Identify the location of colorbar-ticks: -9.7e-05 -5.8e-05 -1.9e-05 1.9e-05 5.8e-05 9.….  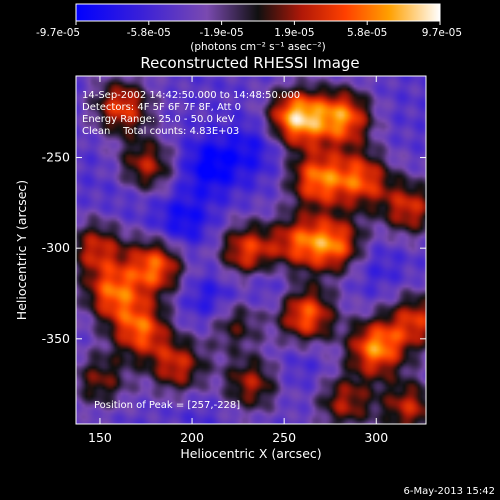
(249, 30).